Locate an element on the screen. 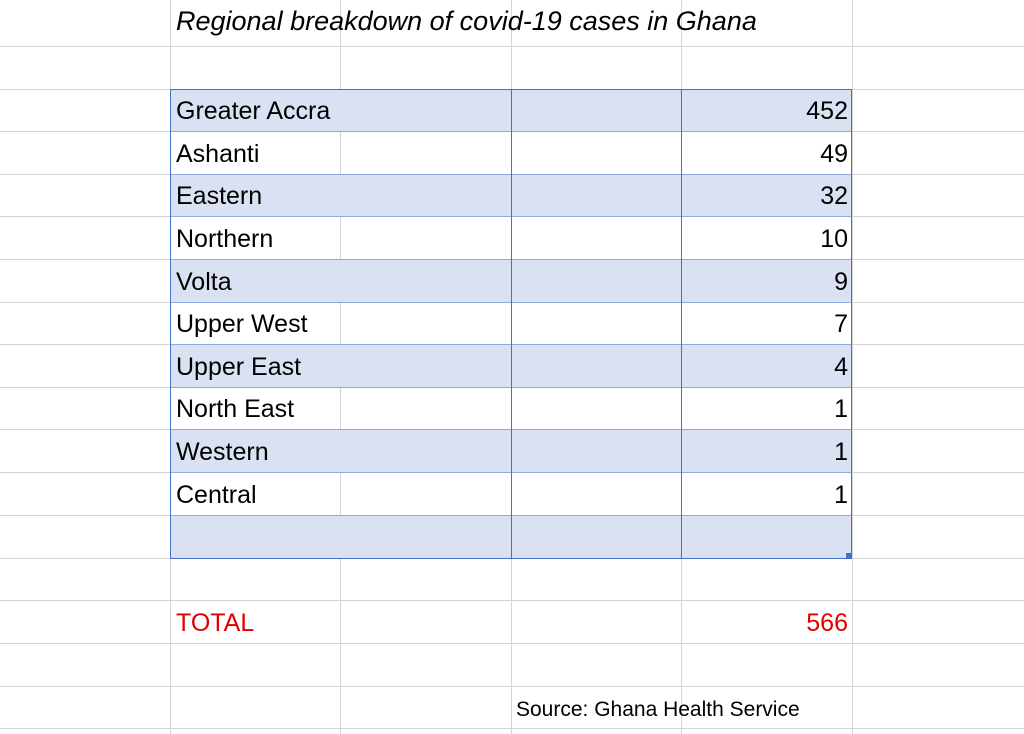 This screenshot has height=734, width=1024. region-cell: Eastern is located at coordinates (219, 196).